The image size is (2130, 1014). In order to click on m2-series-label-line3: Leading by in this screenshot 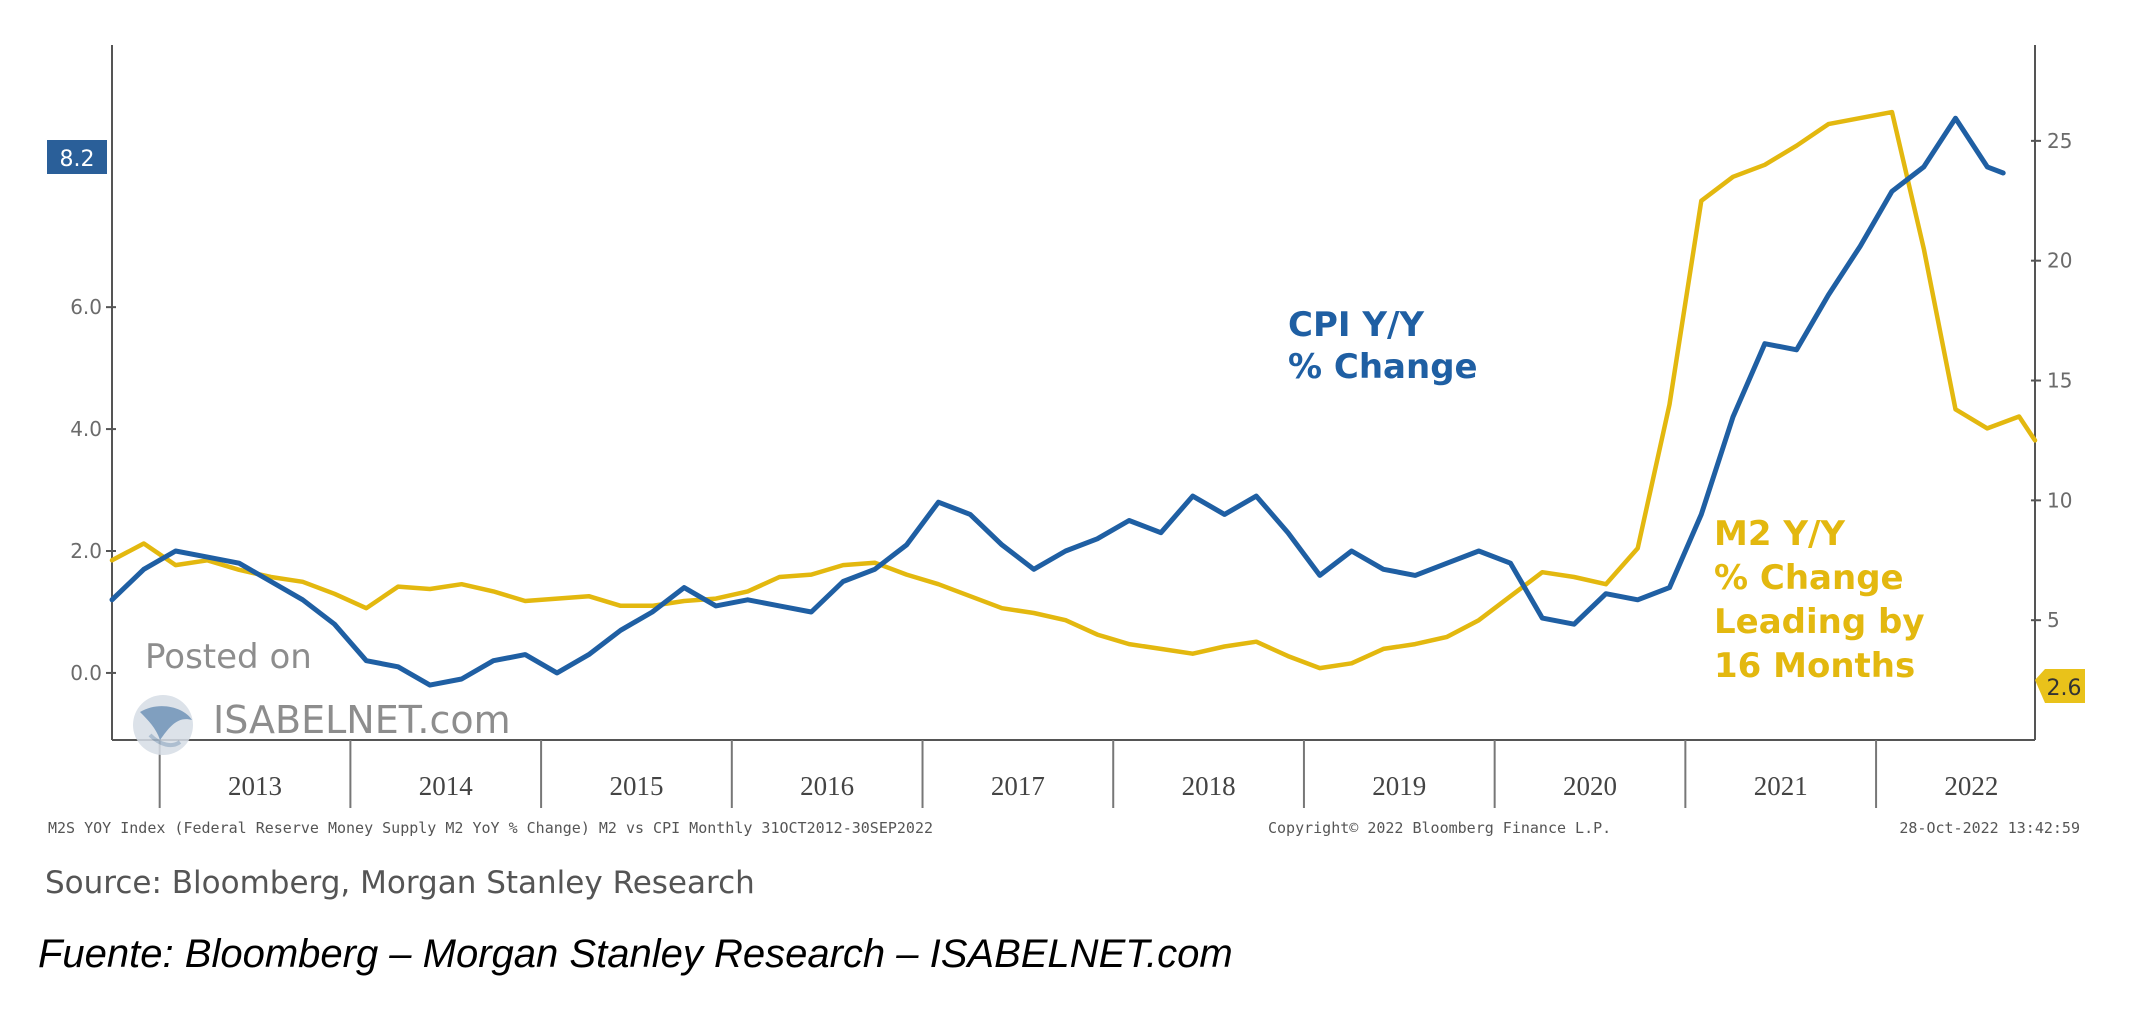, I will do `click(1819, 622)`.